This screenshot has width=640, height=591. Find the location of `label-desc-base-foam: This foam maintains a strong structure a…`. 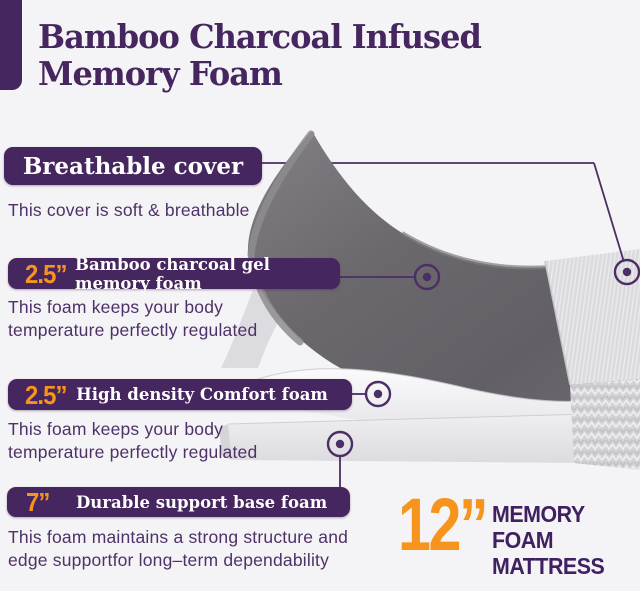

label-desc-base-foam: This foam maintains a strong structure a… is located at coordinates (178, 548).